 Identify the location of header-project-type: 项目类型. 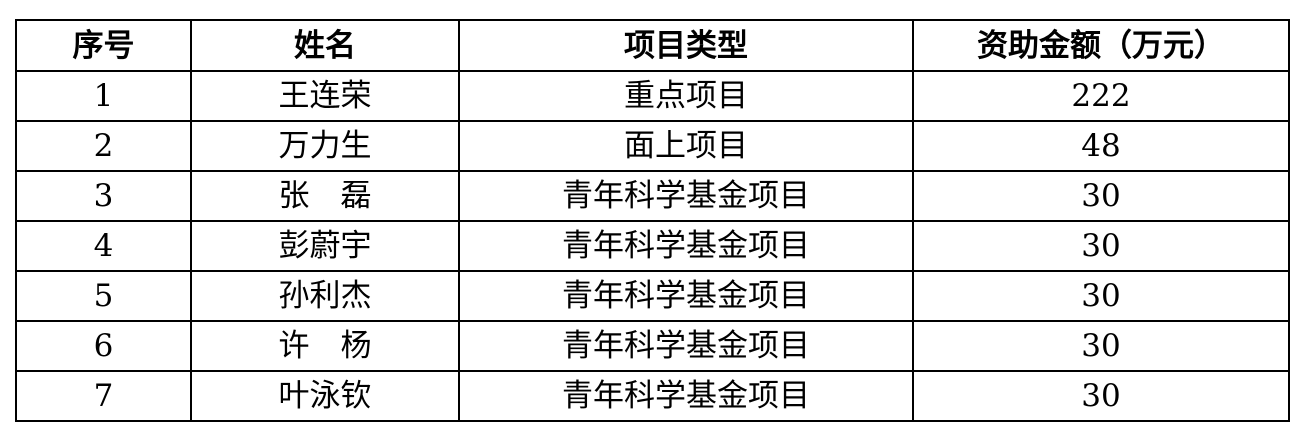
(686, 45).